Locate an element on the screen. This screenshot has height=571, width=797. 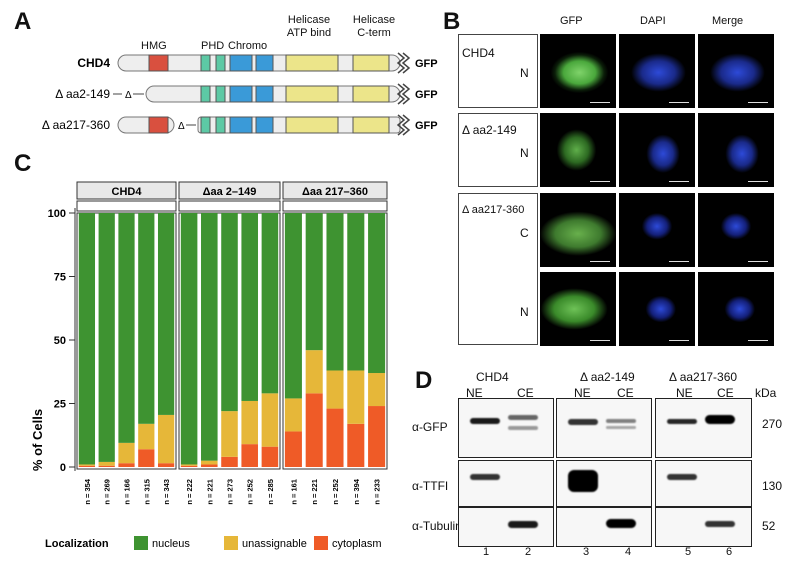
micrograph-dapi-row1 is located at coordinates (657, 71).